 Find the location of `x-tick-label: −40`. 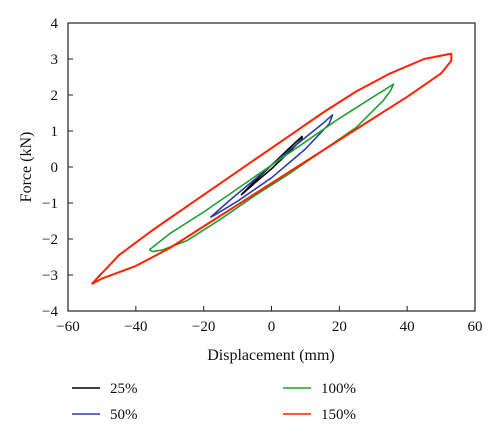

x-tick-label: −40 is located at coordinates (135, 327).